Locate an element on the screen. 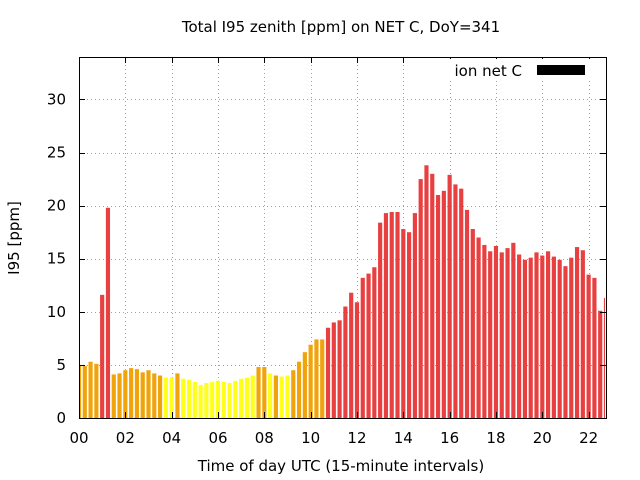 The width and height of the screenshot is (640, 480). x-tick-label: 22 is located at coordinates (588, 438).